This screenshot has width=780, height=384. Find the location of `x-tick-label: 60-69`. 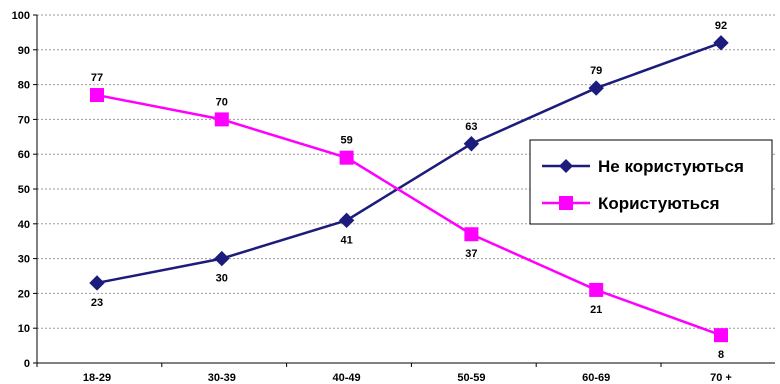

x-tick-label: 60-69 is located at coordinates (596, 378).